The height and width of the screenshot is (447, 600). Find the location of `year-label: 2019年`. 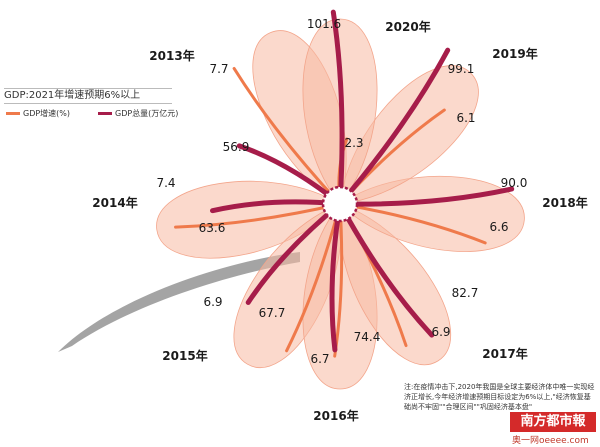

year-label: 2019年 is located at coordinates (514, 53).